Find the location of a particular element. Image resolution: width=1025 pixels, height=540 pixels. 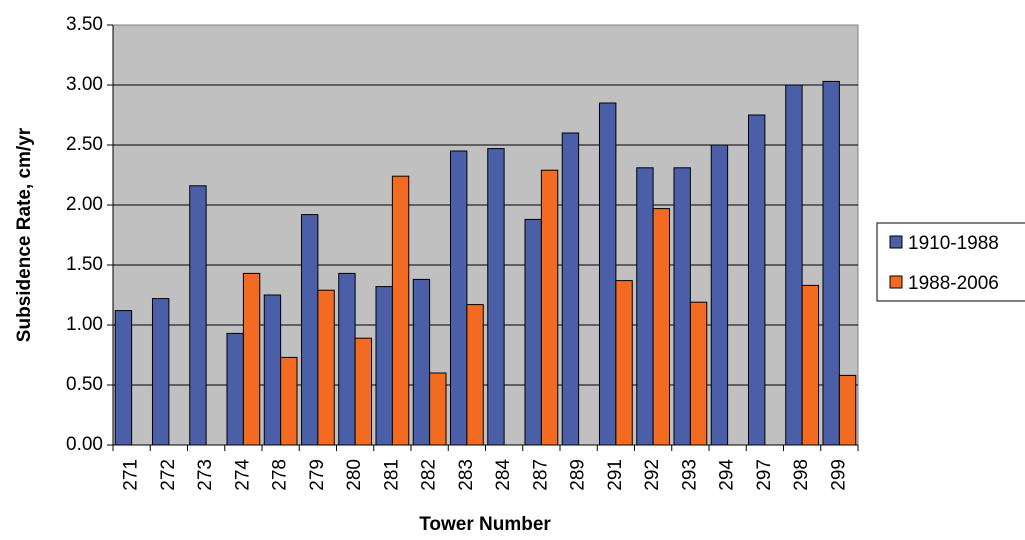

x-tick-label: 273 is located at coordinates (205, 475).